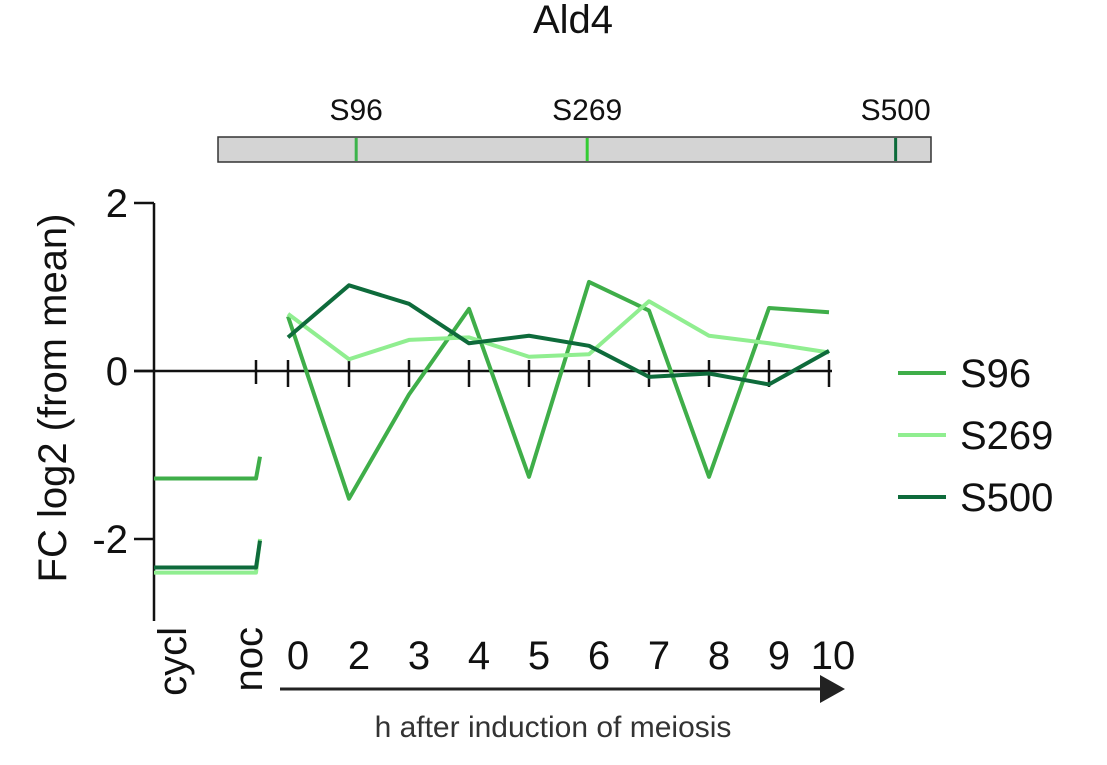  Describe the element at coordinates (553, 727) in the screenshot. I see `x-axis-label: h after induction of meiosis` at that location.